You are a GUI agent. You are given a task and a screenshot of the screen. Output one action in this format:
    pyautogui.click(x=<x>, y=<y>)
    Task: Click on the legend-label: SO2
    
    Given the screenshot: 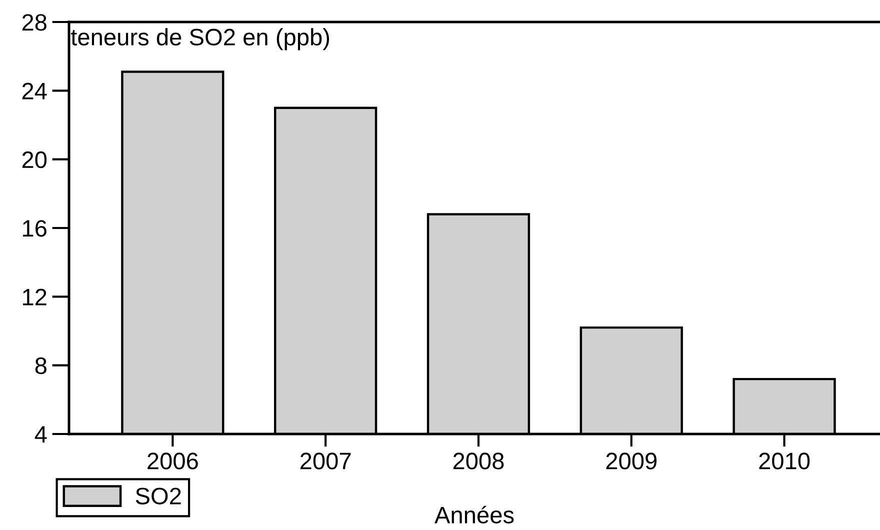 What is the action you would take?
    pyautogui.click(x=158, y=496)
    